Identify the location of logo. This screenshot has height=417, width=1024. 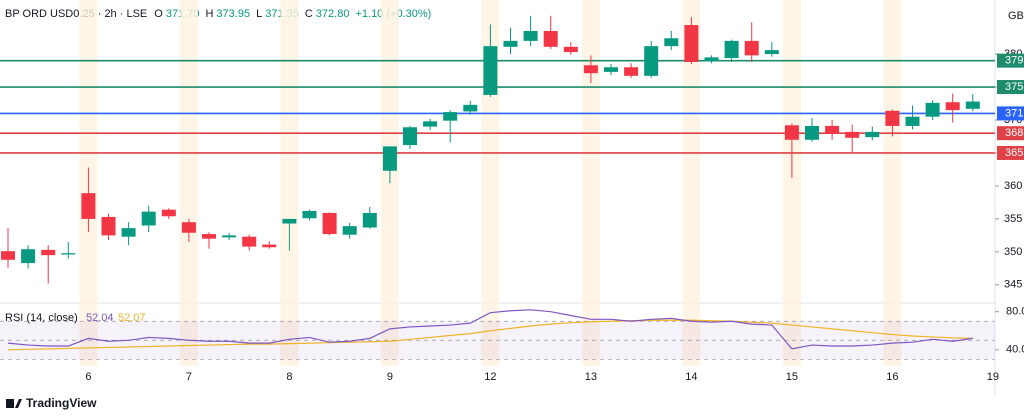
(14, 403).